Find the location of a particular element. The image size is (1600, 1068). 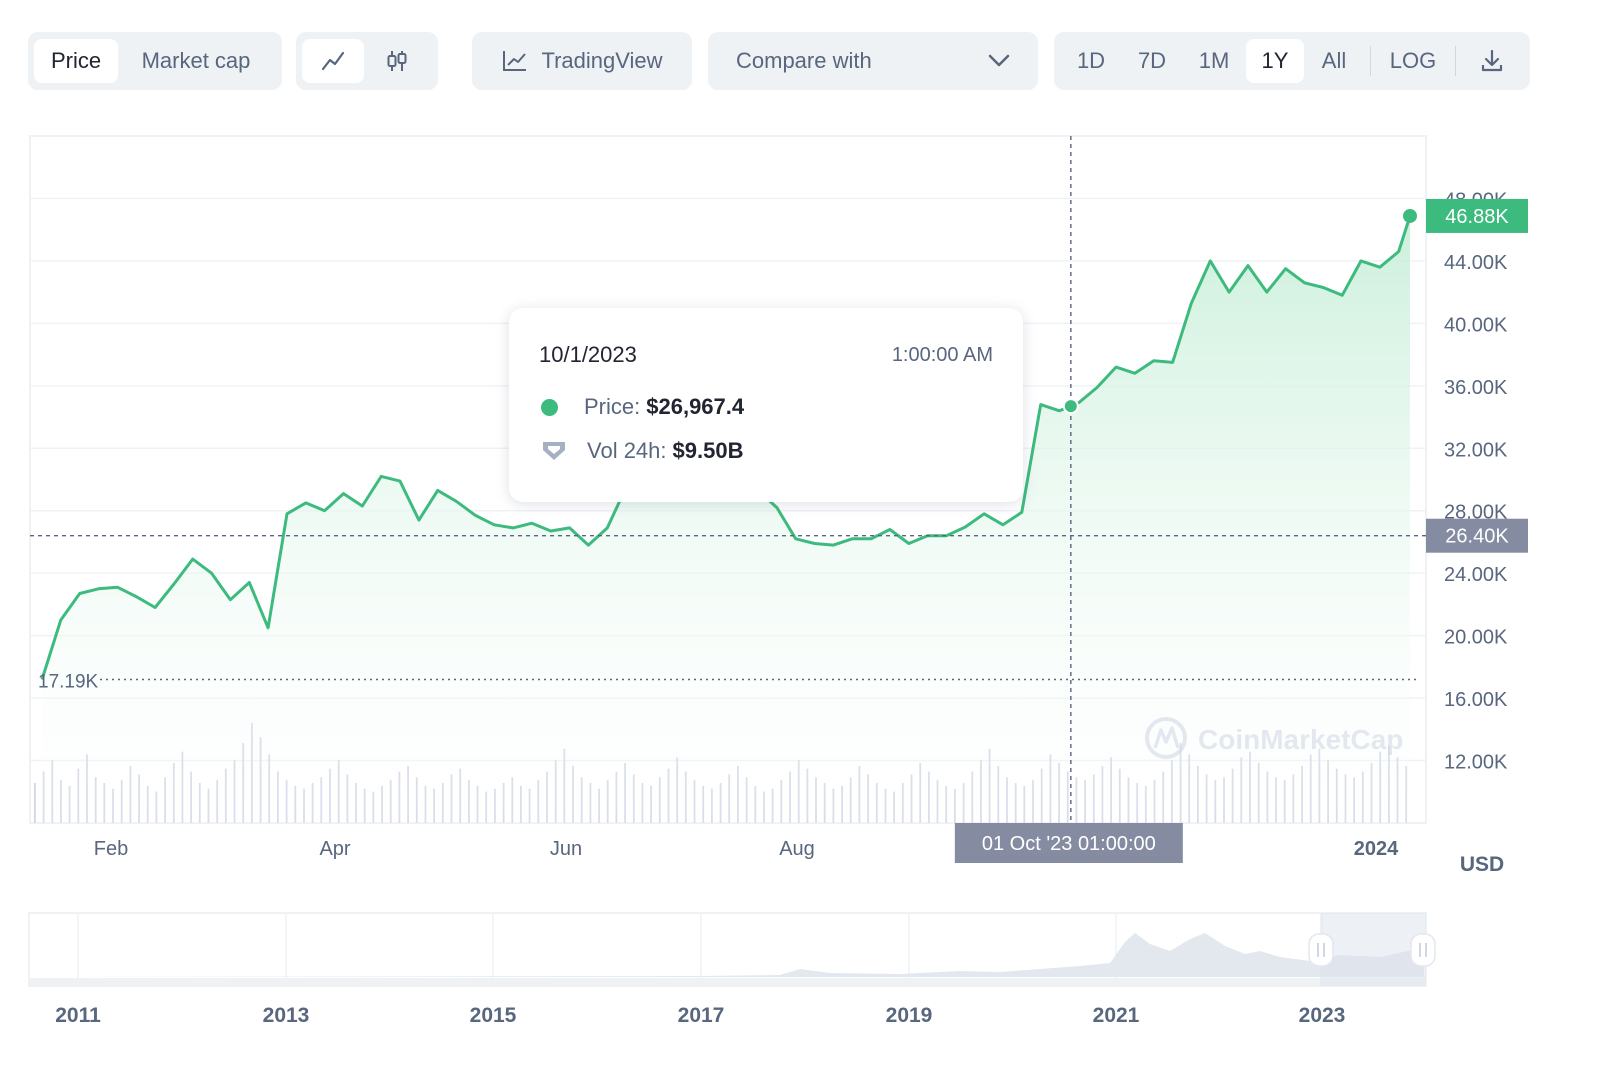

download-icon is located at coordinates (1492, 60).